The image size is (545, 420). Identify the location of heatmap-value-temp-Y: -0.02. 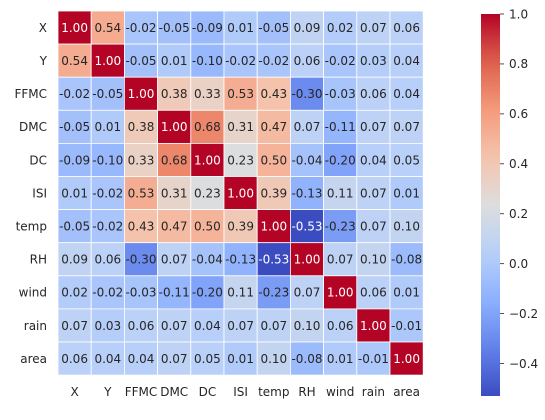
(107, 226).